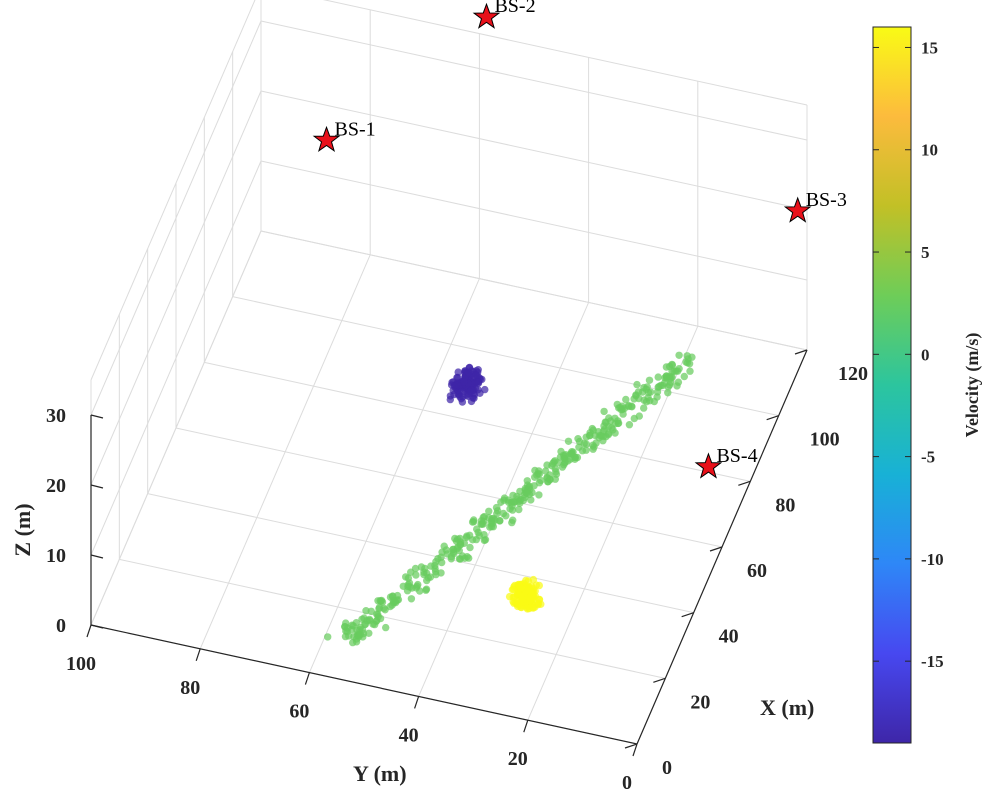 The height and width of the screenshot is (803, 996). Describe the element at coordinates (687, 615) in the screenshot. I see `x-tick` at that location.